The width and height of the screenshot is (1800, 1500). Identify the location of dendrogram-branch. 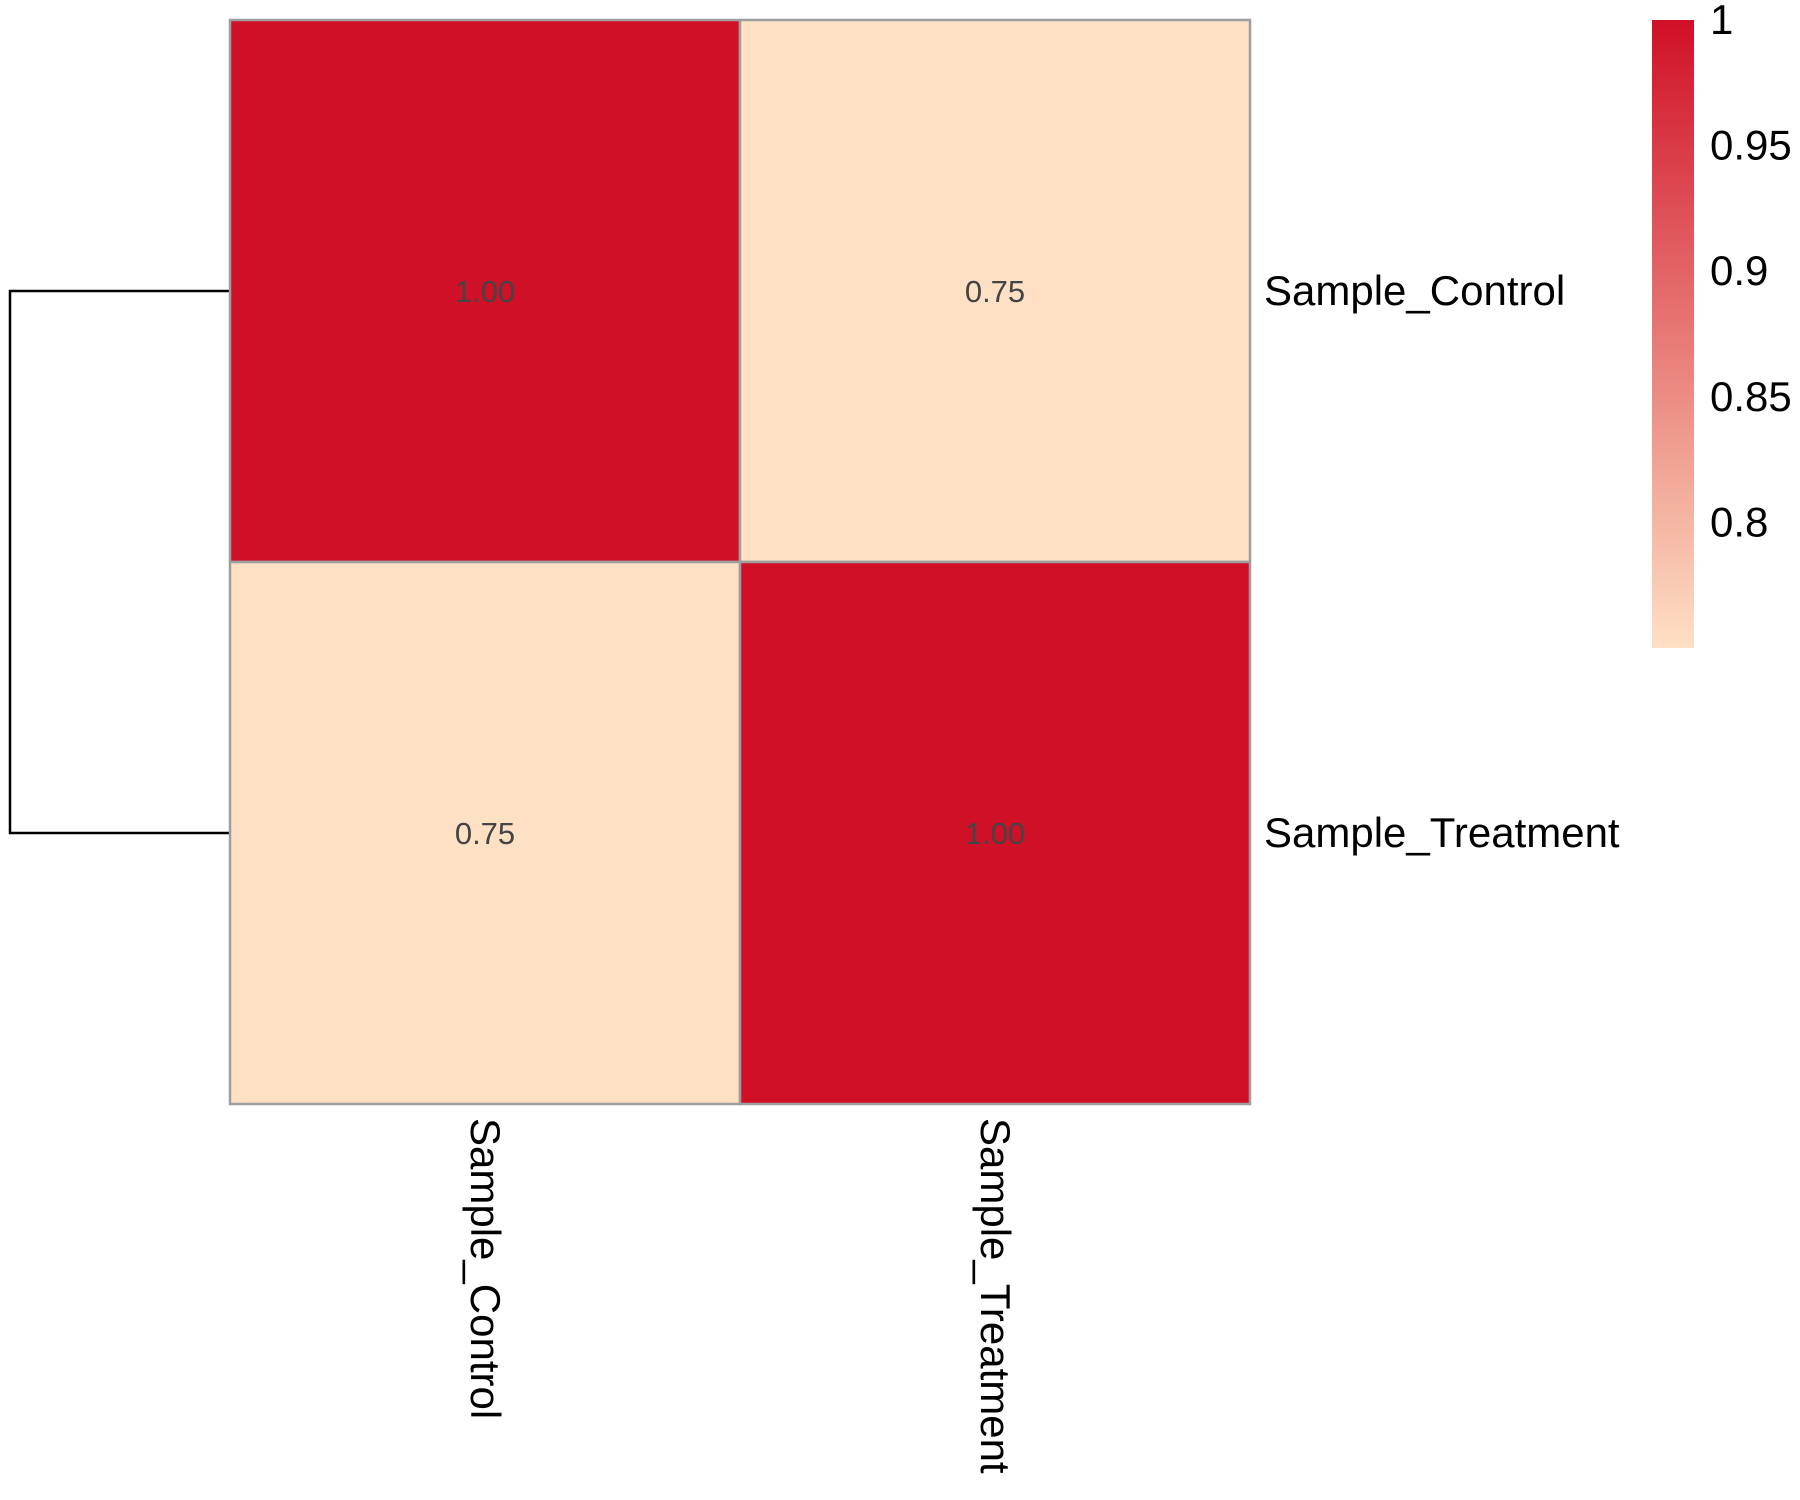
(119, 562).